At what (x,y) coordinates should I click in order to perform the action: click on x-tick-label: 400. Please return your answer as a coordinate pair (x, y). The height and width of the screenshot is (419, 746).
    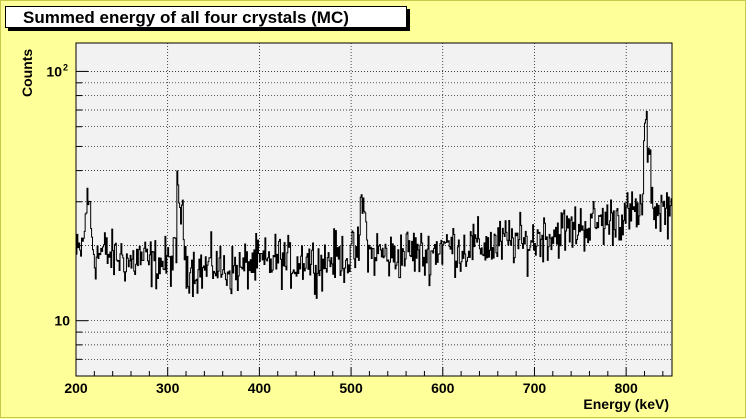
    Looking at the image, I should click on (260, 388).